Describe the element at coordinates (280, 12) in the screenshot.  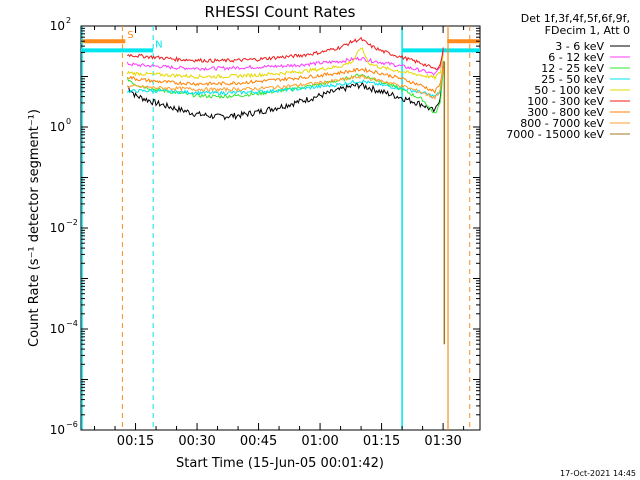
I see `chart-title: RHESSI Count Rates` at that location.